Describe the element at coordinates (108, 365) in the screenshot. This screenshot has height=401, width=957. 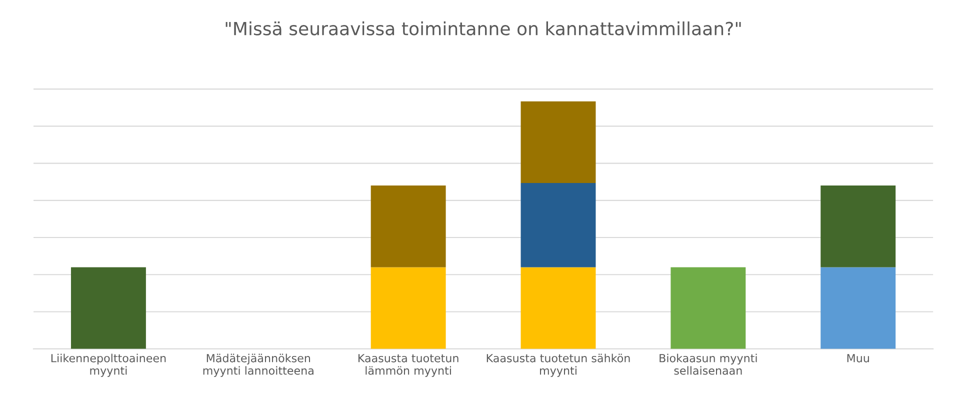
I see `x-tick-label: Liikennepolttoaineen myynti` at that location.